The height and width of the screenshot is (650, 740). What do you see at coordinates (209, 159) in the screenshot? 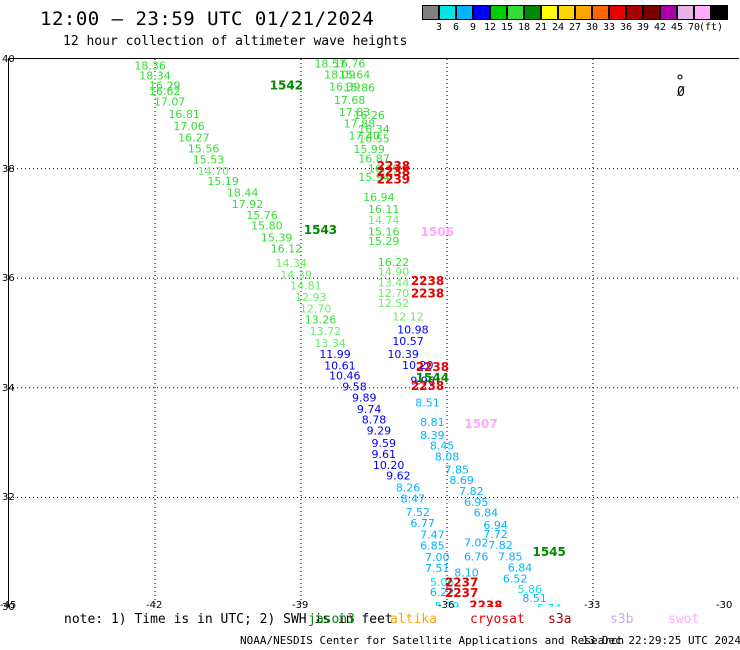
I see `wave-height-value: 15.53` at bounding box center [209, 159].